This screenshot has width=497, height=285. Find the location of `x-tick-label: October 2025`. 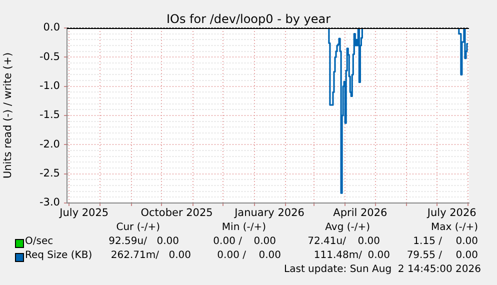

x-tick-label: October 2025 is located at coordinates (176, 213).